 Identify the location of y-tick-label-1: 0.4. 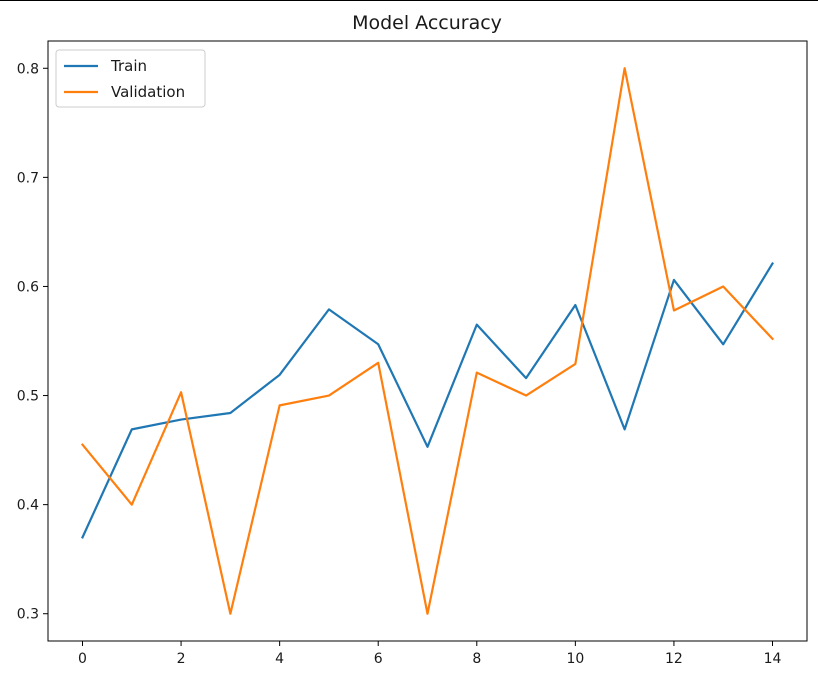
(28, 506).